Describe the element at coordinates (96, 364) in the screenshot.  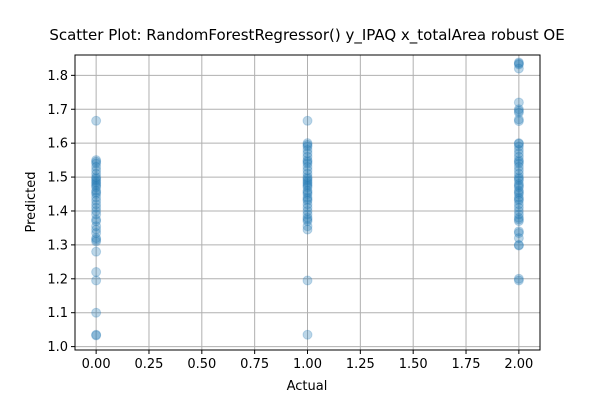
I see `x-tick-label: 0.00` at that location.